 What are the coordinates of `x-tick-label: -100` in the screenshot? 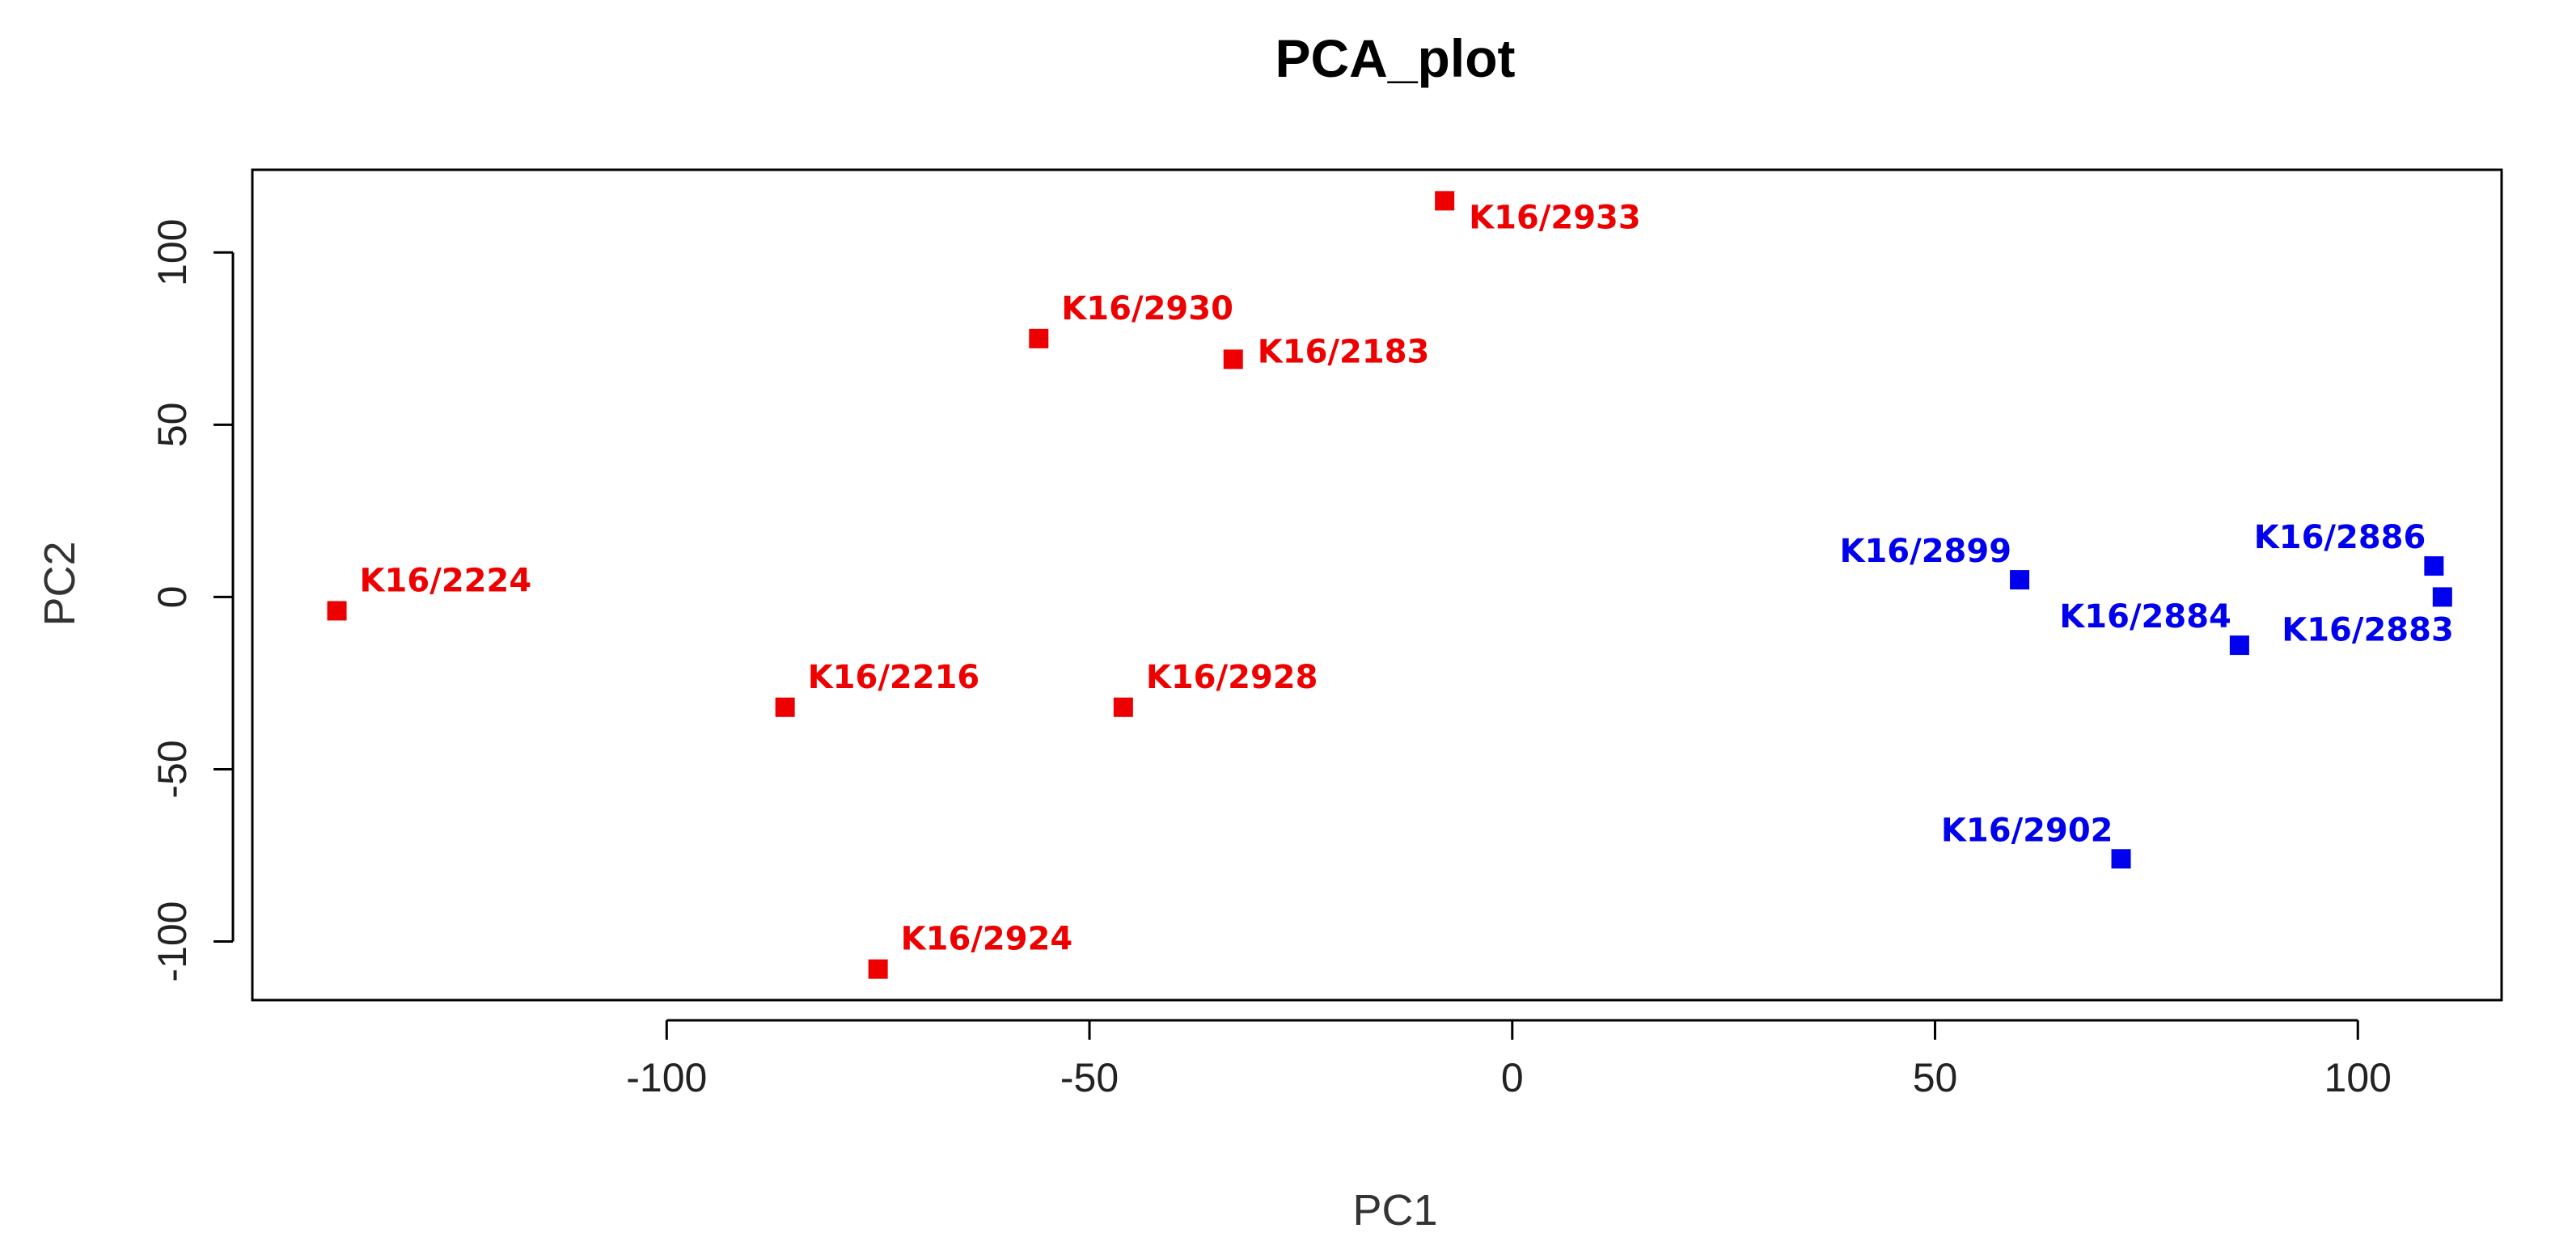 It's located at (667, 1077).